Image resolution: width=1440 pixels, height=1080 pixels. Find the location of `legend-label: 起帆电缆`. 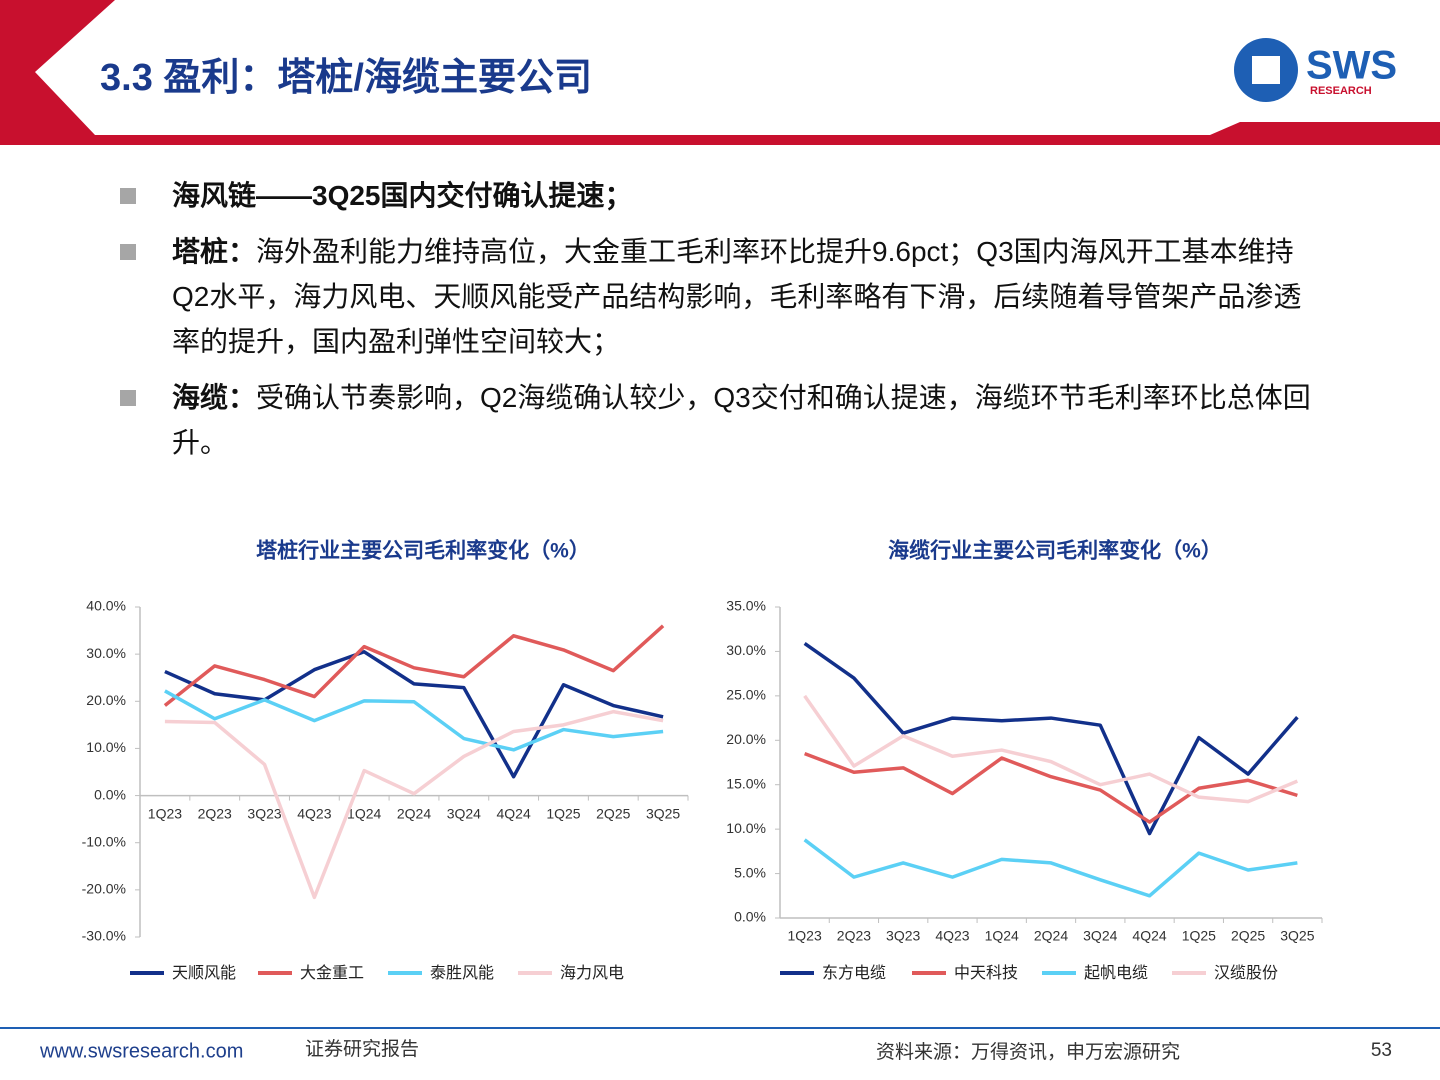

legend-label: 起帆电缆 is located at coordinates (1116, 973).